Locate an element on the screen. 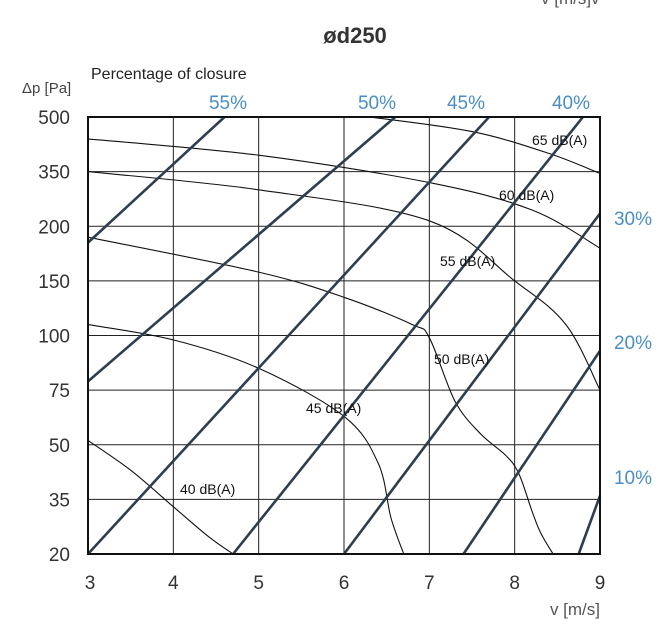  y-tick-label: 100 is located at coordinates (54, 337).